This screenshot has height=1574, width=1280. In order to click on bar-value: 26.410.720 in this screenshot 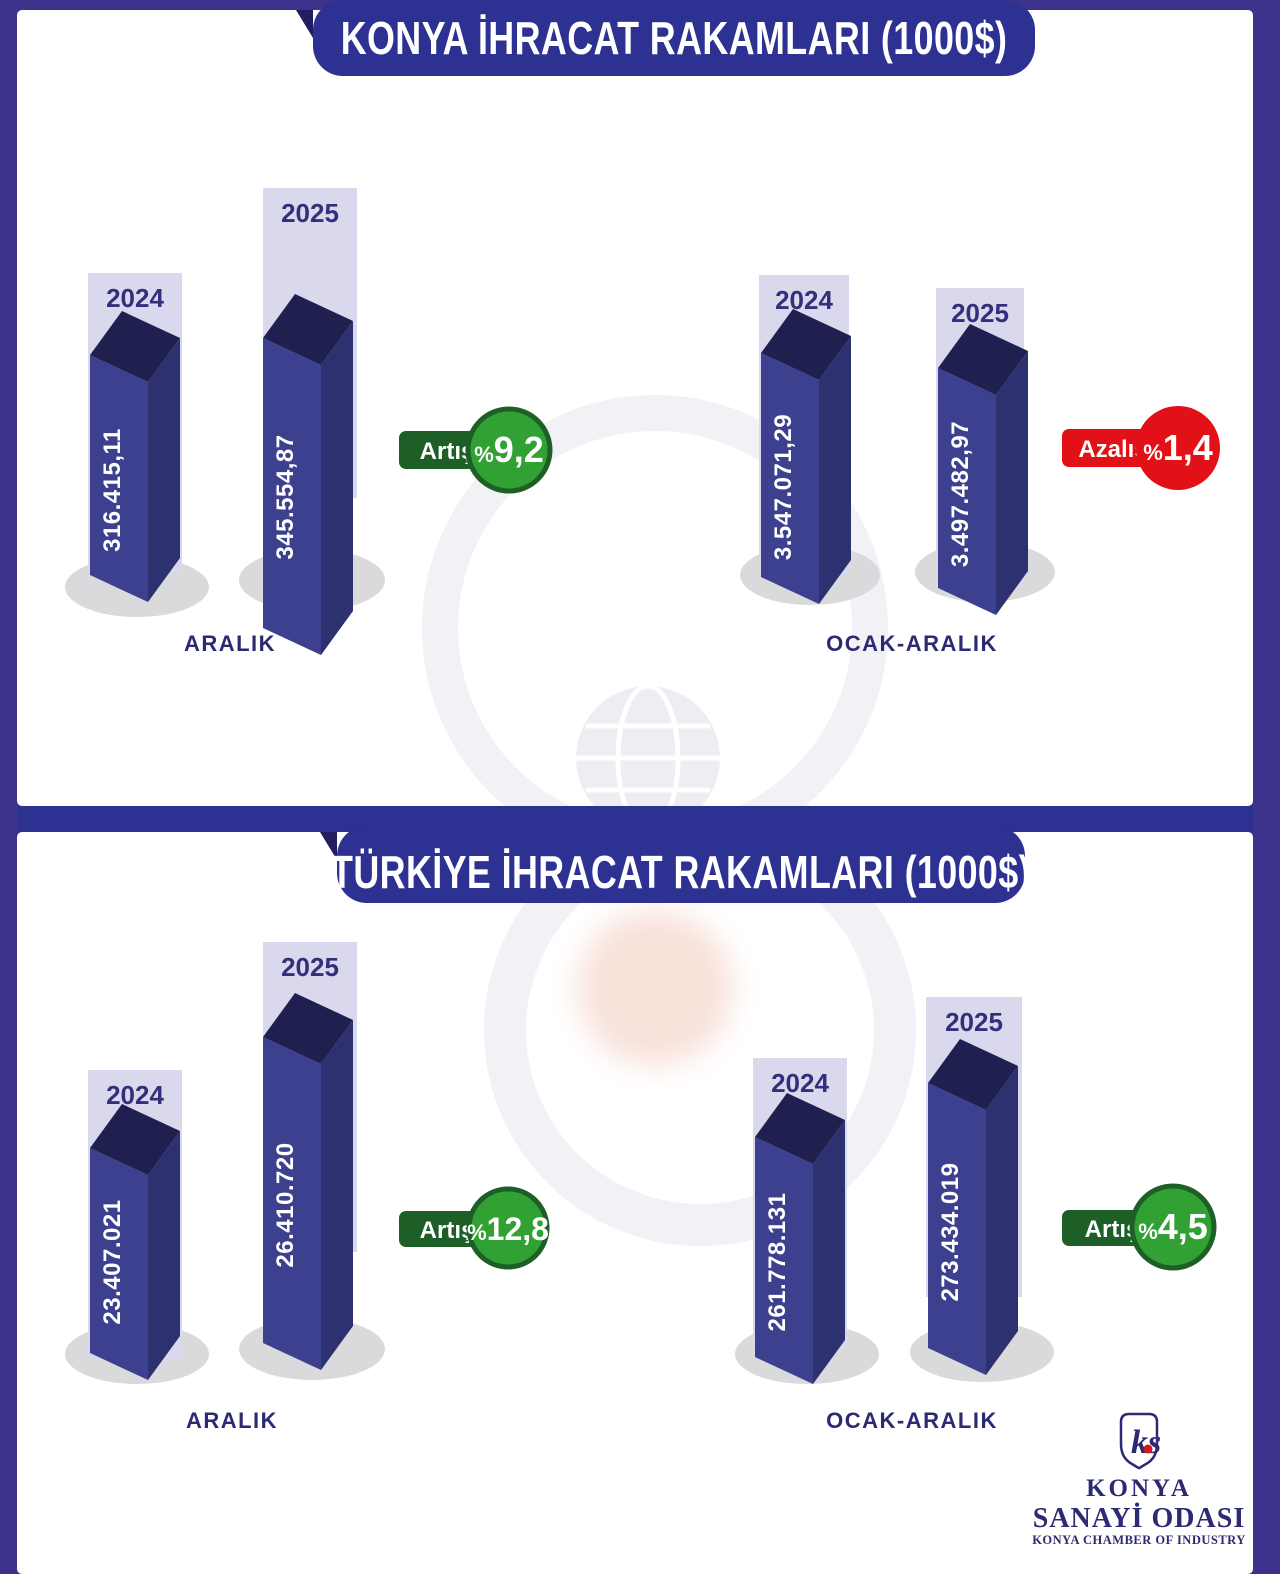, I will do `click(285, 1204)`.